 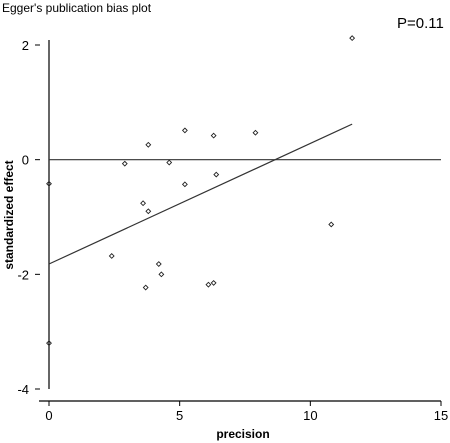 What do you see at coordinates (243, 434) in the screenshot?
I see `x-axis-label: precision` at bounding box center [243, 434].